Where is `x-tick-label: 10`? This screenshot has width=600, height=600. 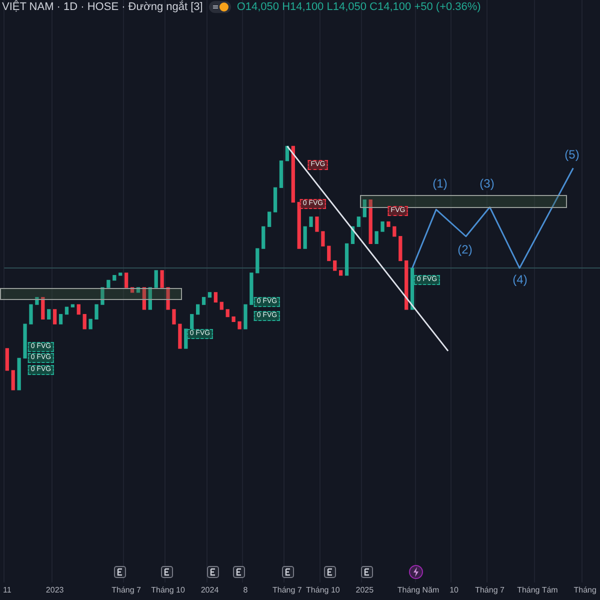
x-tick-label: 10 is located at coordinates (455, 589).